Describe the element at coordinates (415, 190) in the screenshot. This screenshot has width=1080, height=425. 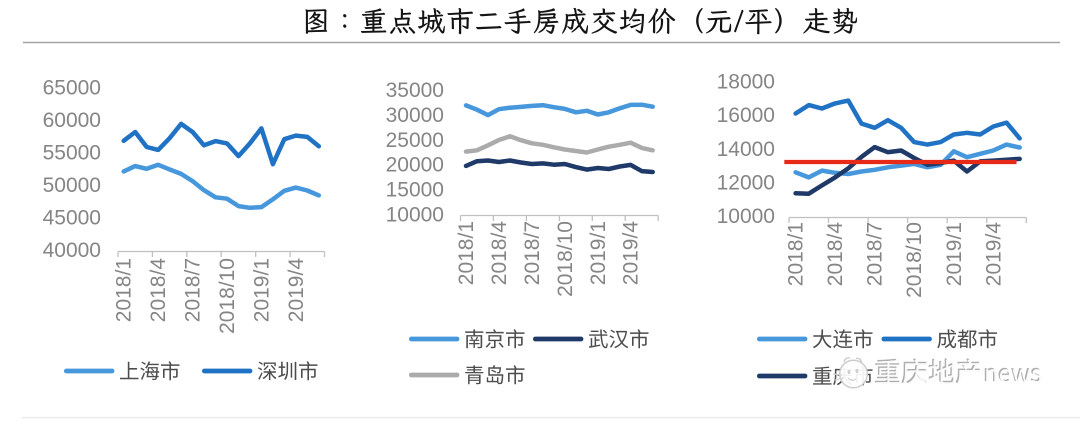
I see `svg-text: 15000` at that location.